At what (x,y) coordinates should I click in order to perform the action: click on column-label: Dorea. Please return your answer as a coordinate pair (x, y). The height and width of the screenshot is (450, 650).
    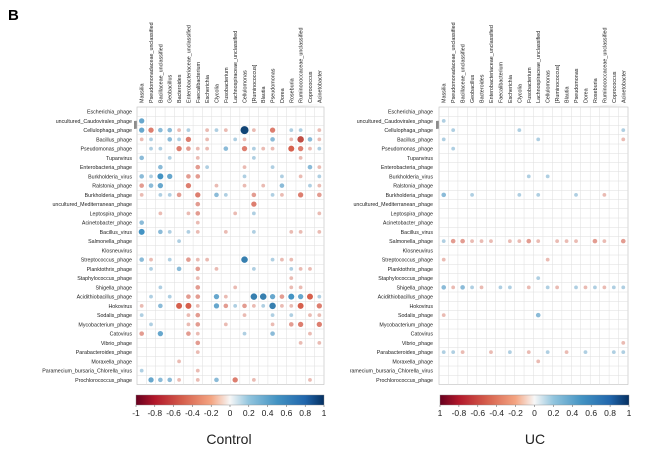
    Looking at the image, I should click on (283, 95).